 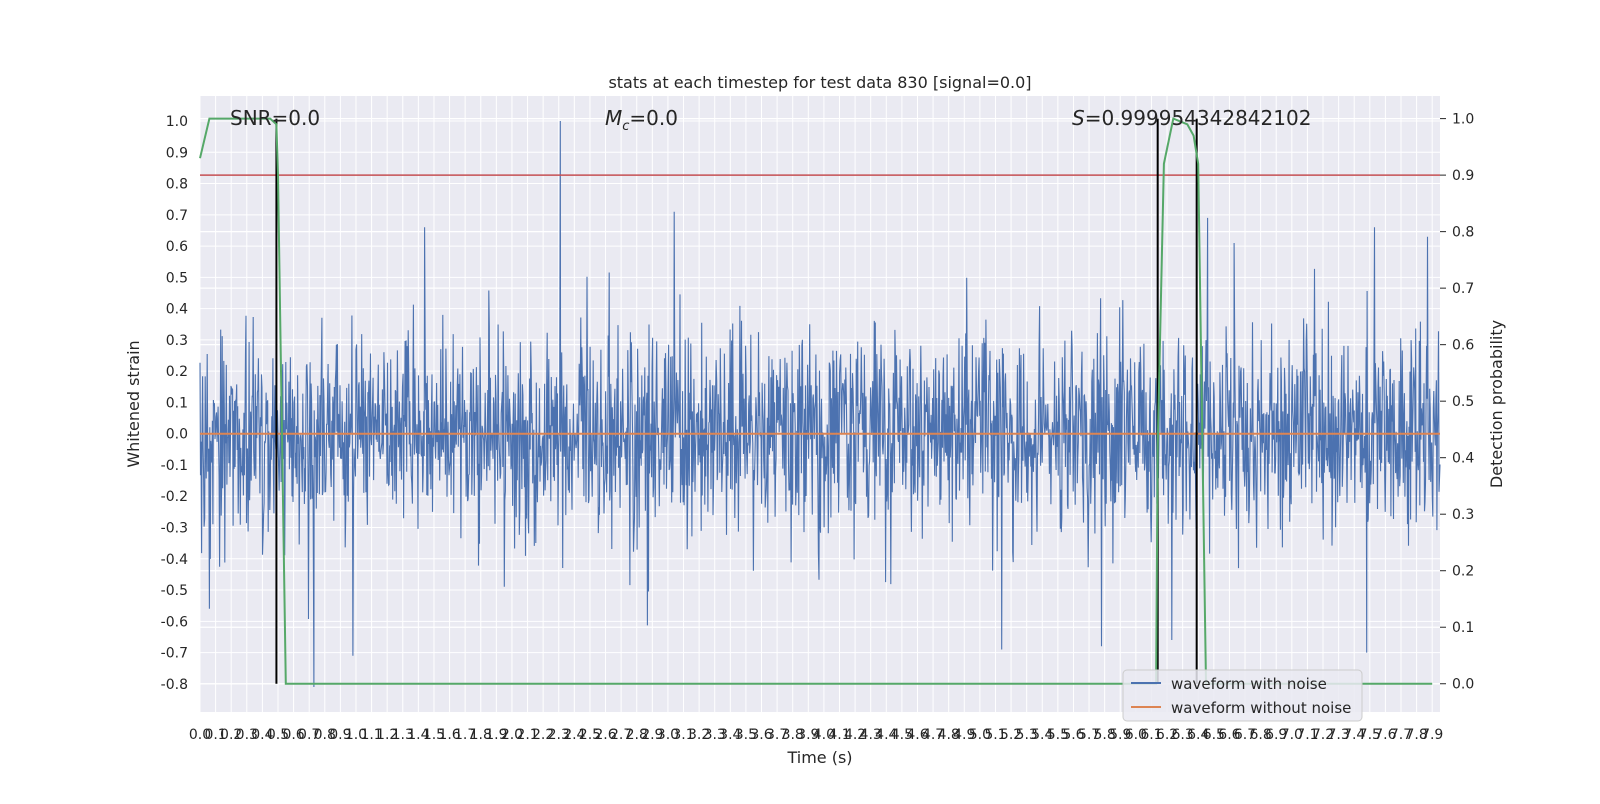 I want to click on x-tick-label: 7.5, so click(x=1370, y=735).